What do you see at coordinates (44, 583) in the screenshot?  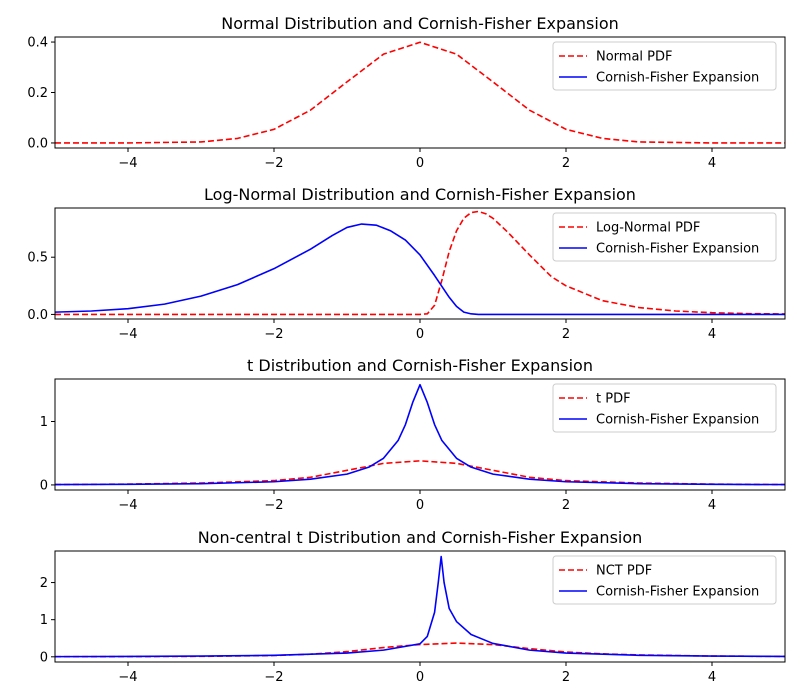 I see `y-tick-label: 2` at bounding box center [44, 583].